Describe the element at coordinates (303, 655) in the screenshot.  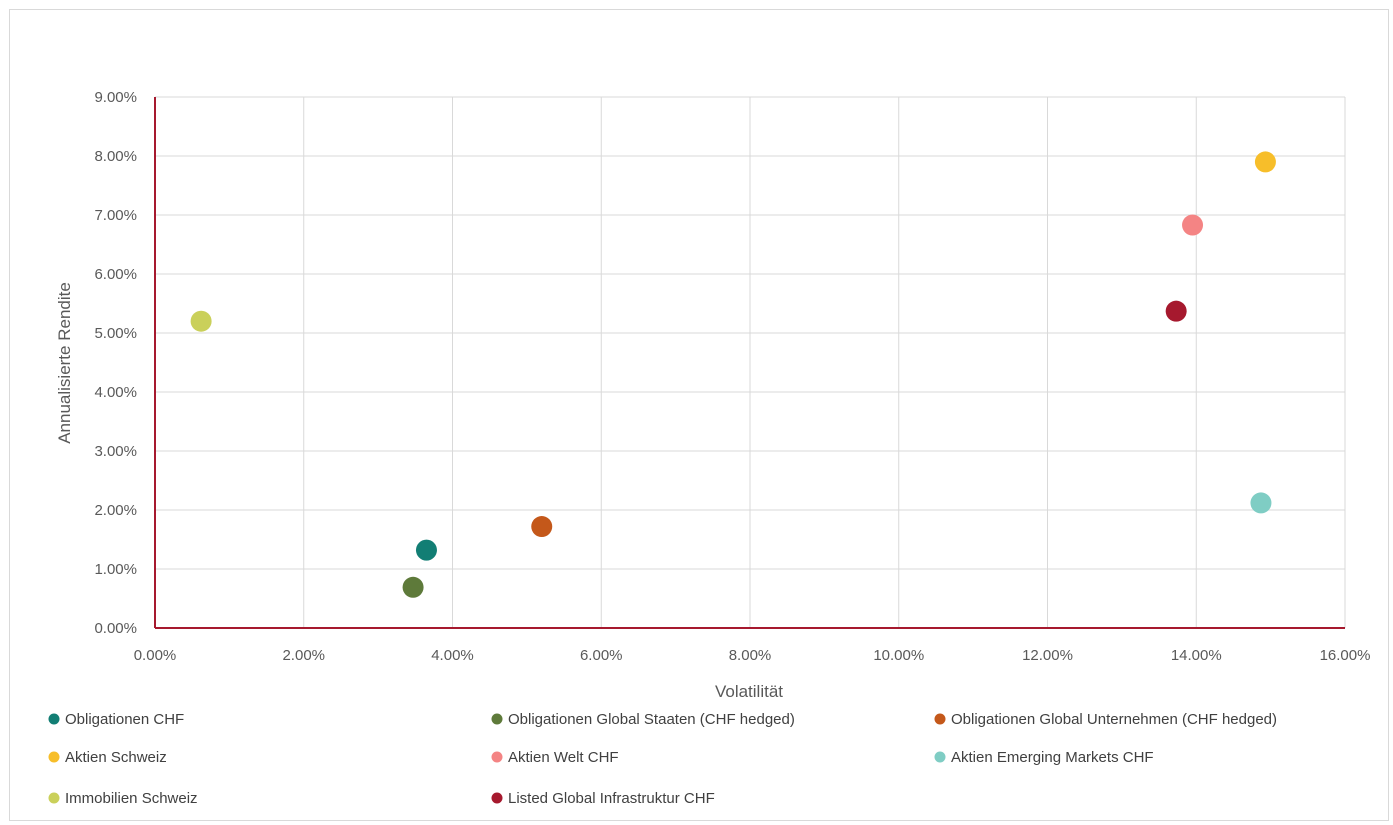
I see `x-tick-label: 2.00%` at that location.